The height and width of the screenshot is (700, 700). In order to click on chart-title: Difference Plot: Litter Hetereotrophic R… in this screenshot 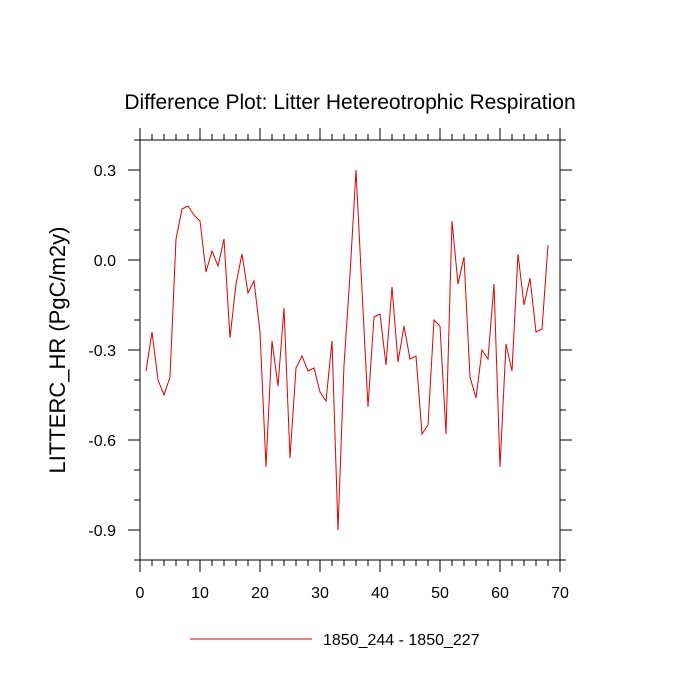, I will do `click(349, 102)`.